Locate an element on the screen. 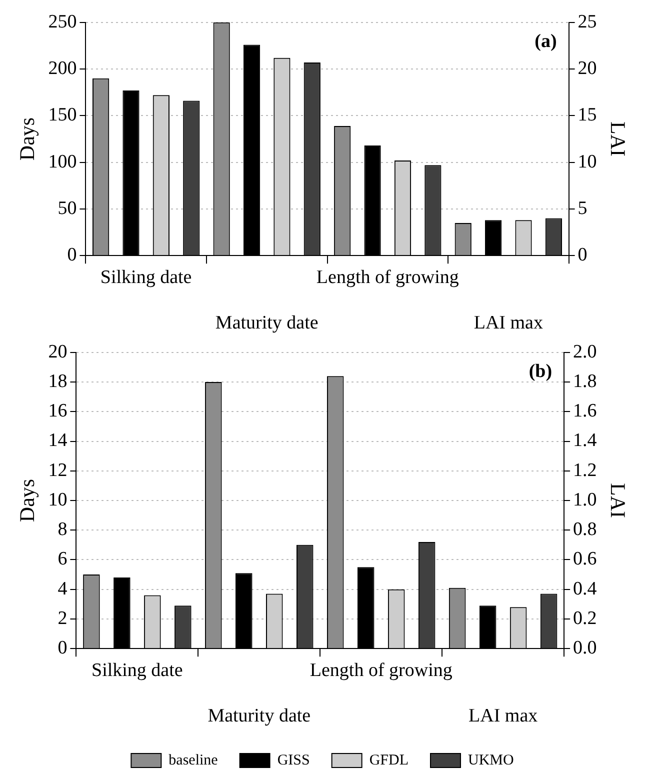  y-tick-label: 20 is located at coordinates (58, 351).